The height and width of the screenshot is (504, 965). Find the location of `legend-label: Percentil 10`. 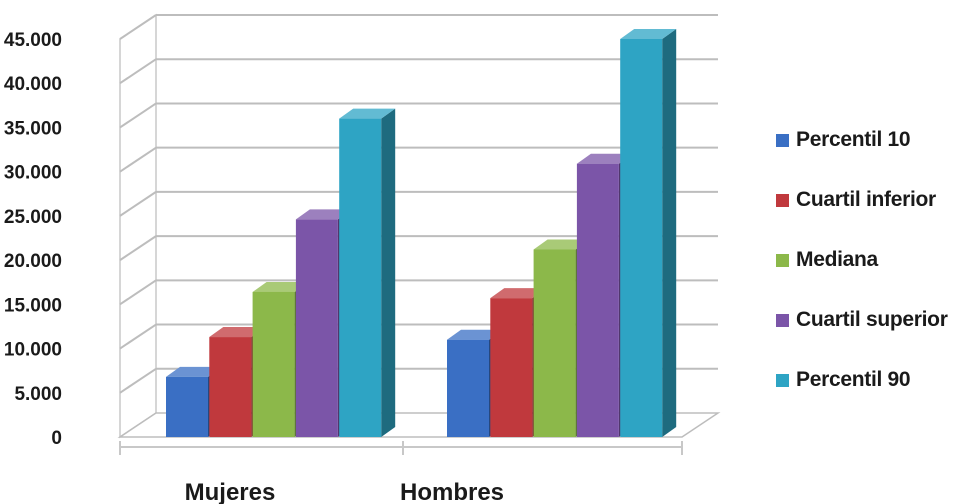

legend-label: Percentil 10 is located at coordinates (853, 139).